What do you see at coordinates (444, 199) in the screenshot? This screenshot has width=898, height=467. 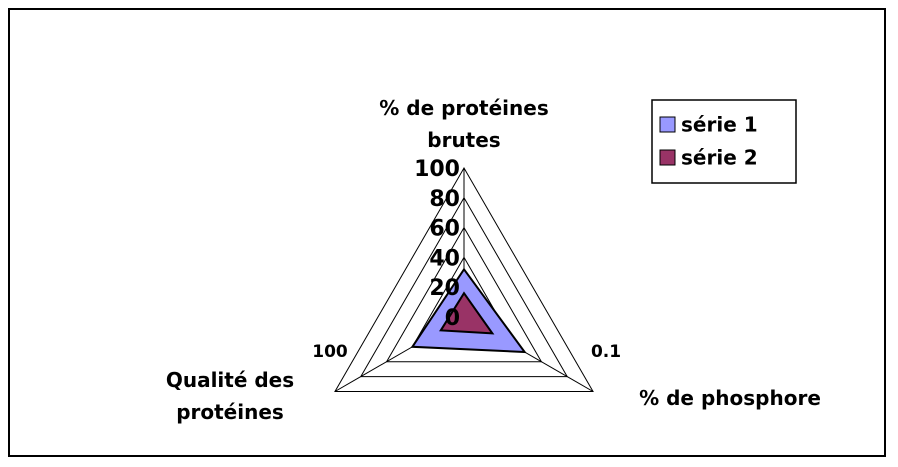 I see `tick-label: 80` at bounding box center [444, 199].